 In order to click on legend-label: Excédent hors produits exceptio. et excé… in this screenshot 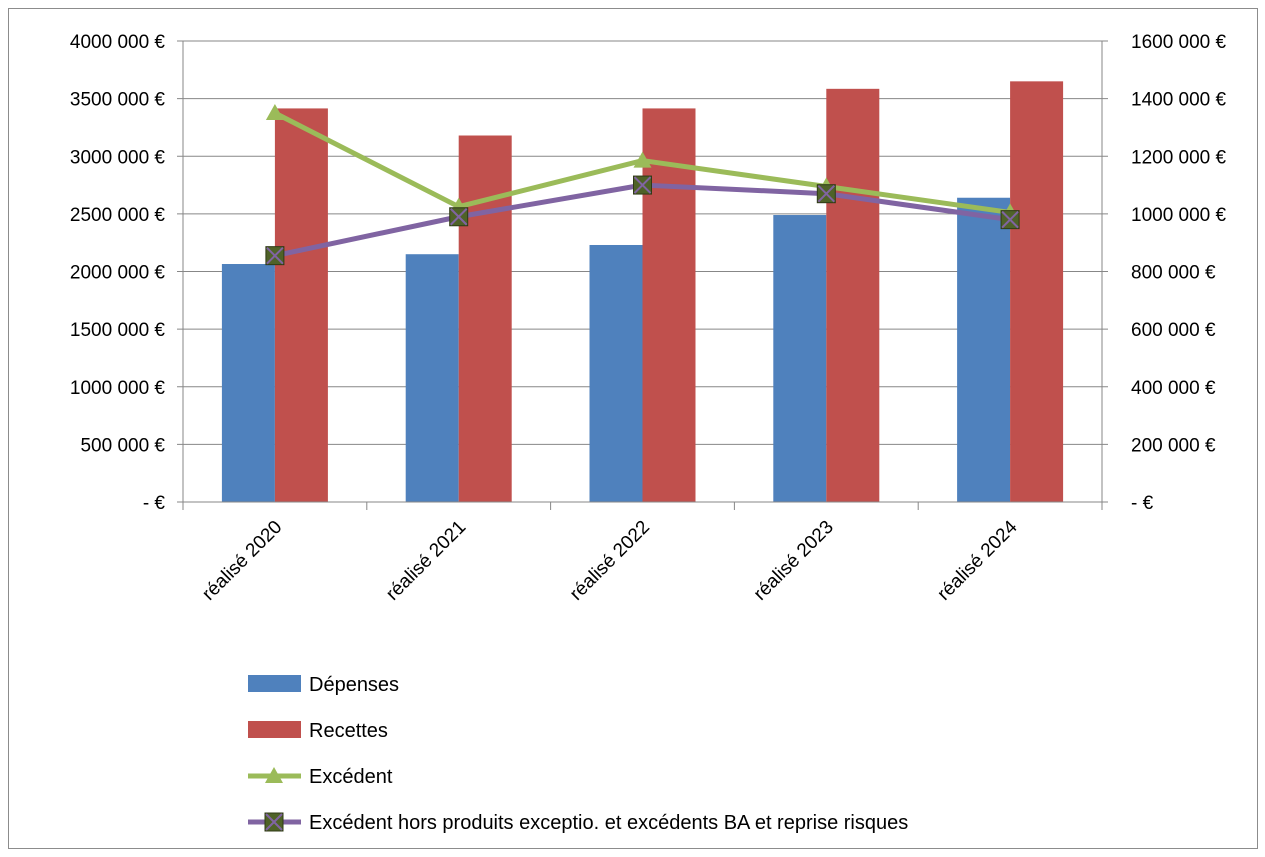, I will do `click(608, 823)`.